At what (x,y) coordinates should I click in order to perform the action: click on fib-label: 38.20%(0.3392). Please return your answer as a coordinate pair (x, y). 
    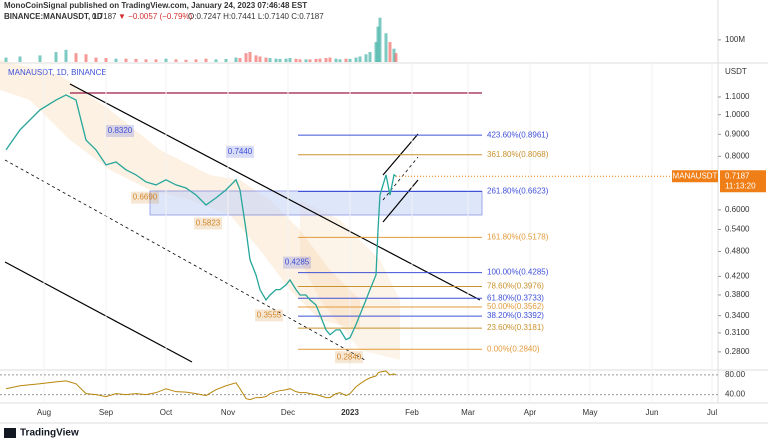
    Looking at the image, I should click on (515, 315).